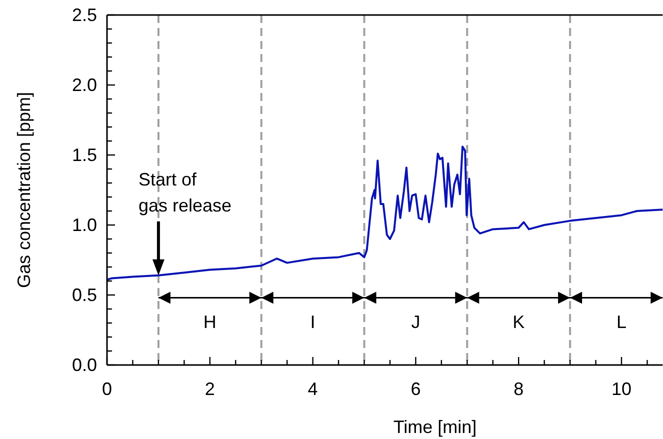 Image resolution: width=663 pixels, height=439 pixels. I want to click on y-tick-label: 1.5, so click(84, 155).